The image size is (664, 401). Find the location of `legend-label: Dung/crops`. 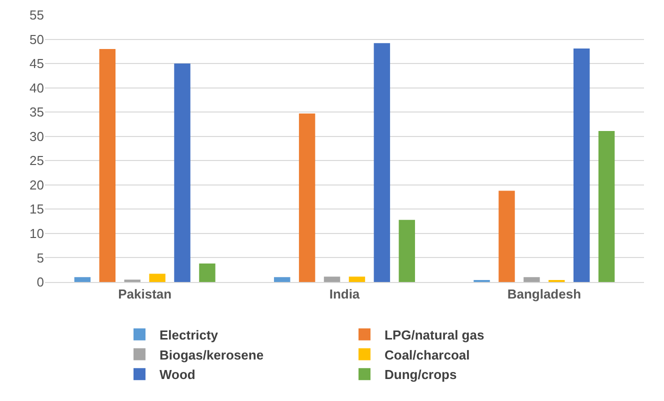

legend-label: Dung/crops is located at coordinates (420, 374).